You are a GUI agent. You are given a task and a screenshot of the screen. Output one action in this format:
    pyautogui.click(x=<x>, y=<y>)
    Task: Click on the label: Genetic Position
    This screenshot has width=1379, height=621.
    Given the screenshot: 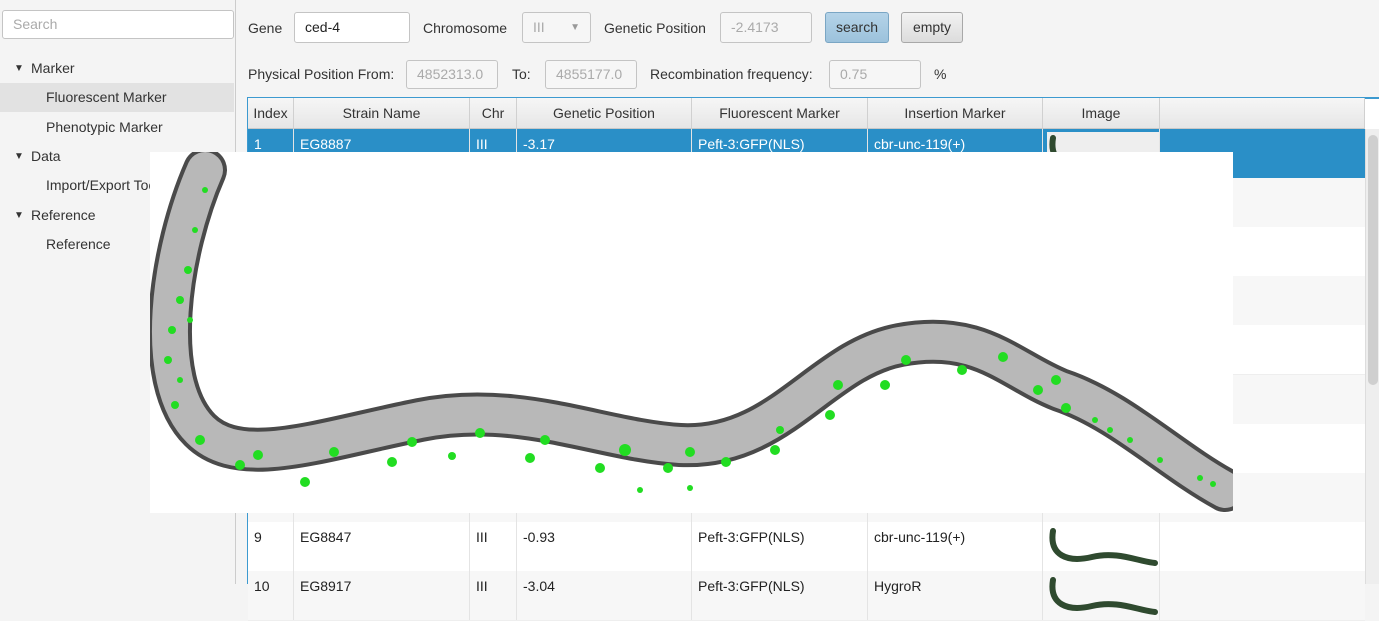 What is the action you would take?
    pyautogui.click(x=655, y=28)
    